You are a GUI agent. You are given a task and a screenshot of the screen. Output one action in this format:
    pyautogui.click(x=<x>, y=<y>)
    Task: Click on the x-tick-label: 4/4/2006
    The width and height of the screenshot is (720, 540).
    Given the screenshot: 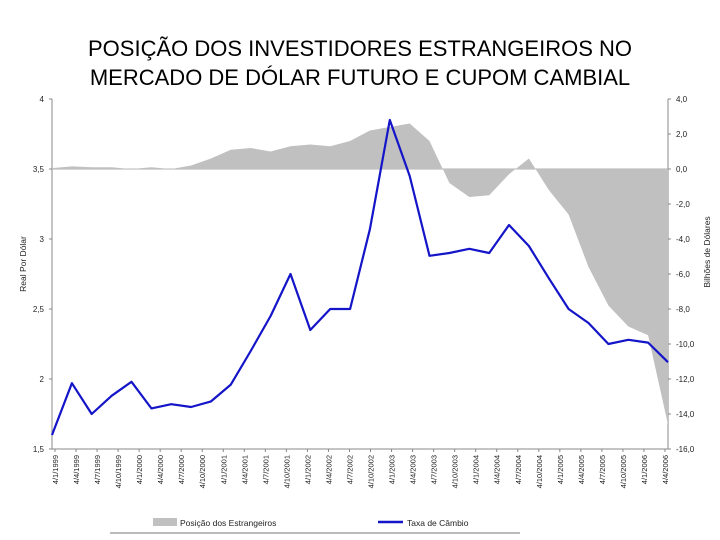 What is the action you would take?
    pyautogui.click(x=665, y=469)
    